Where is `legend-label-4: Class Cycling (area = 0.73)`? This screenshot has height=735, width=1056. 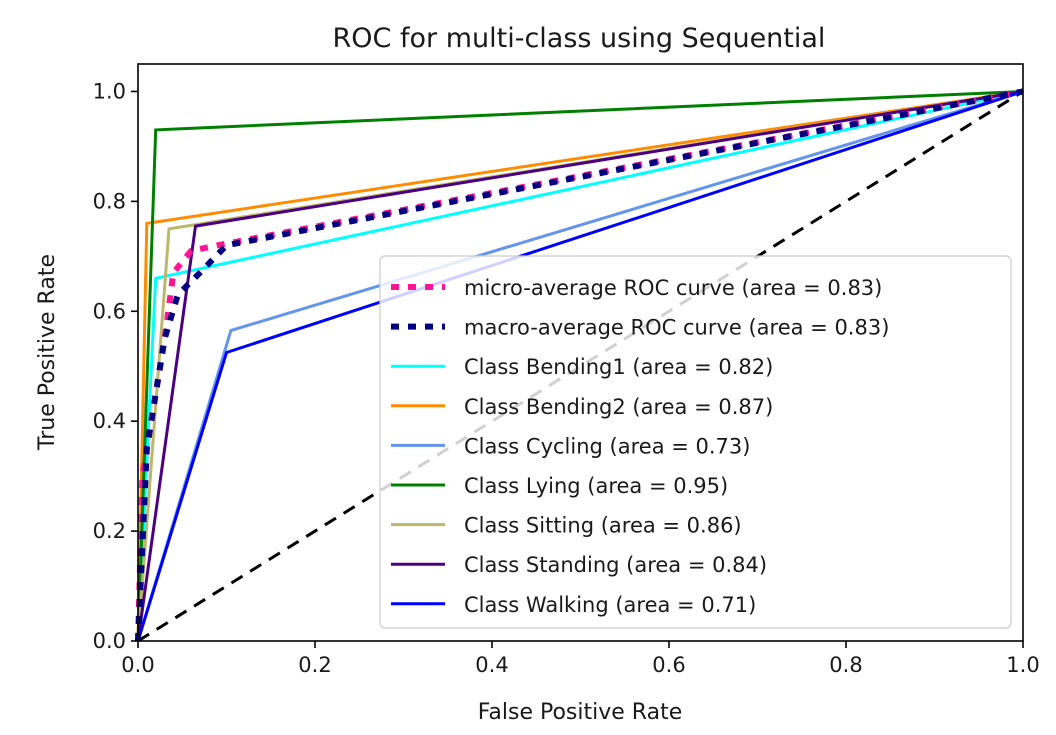
legend-label-4: Class Cycling (area = 0.73) is located at coordinates (607, 446).